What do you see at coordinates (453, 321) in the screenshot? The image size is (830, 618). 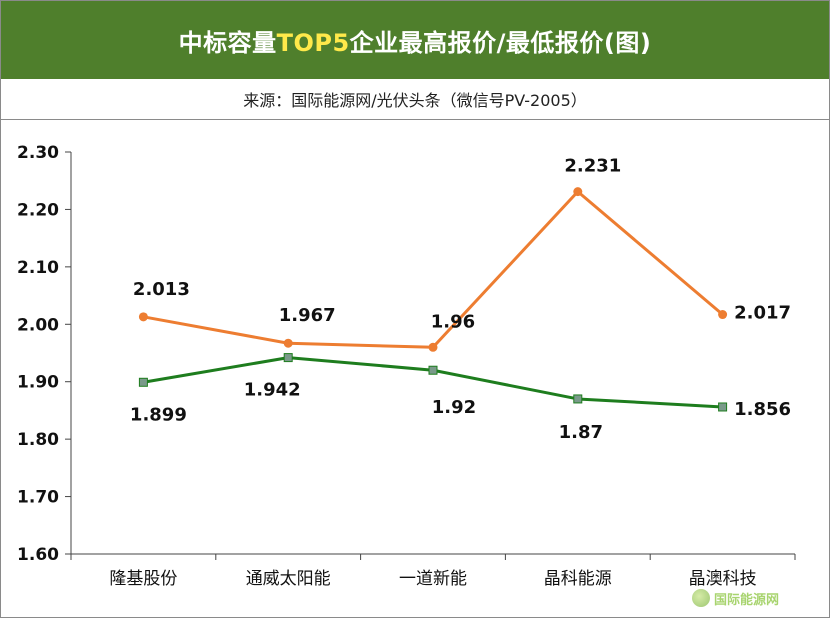 I see `data-label-max: 1.96` at bounding box center [453, 321].